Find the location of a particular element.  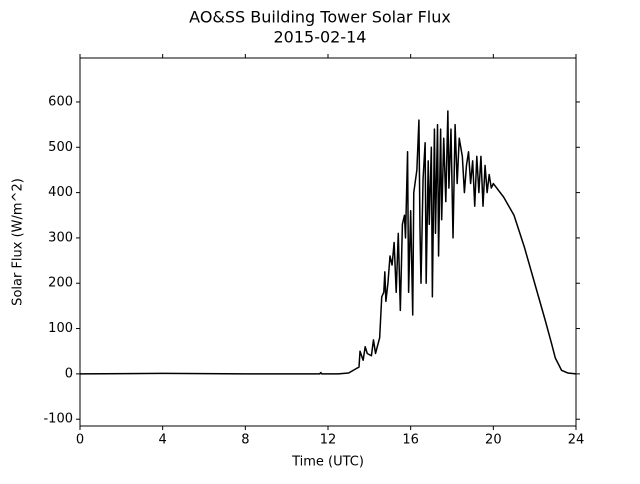

y-tick-label: 500 is located at coordinates (60, 147).